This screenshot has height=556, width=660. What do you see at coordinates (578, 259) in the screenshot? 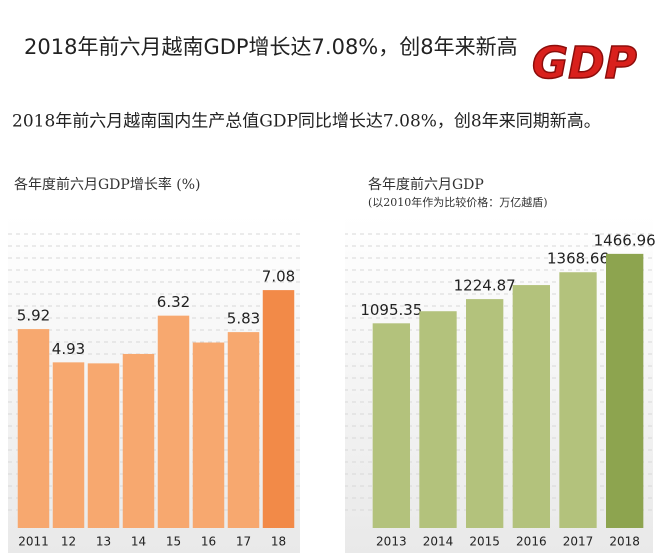
I see `value-label: 1368.66` at bounding box center [578, 259].